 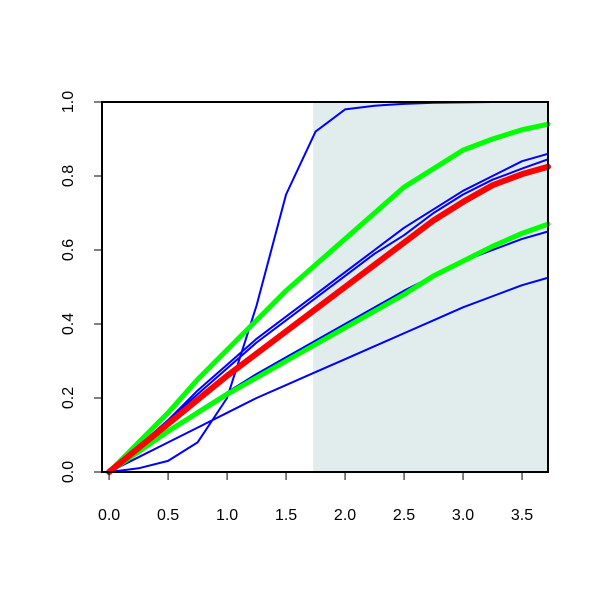 What do you see at coordinates (68, 176) in the screenshot?
I see `y-tick-label: 0.8` at bounding box center [68, 176].